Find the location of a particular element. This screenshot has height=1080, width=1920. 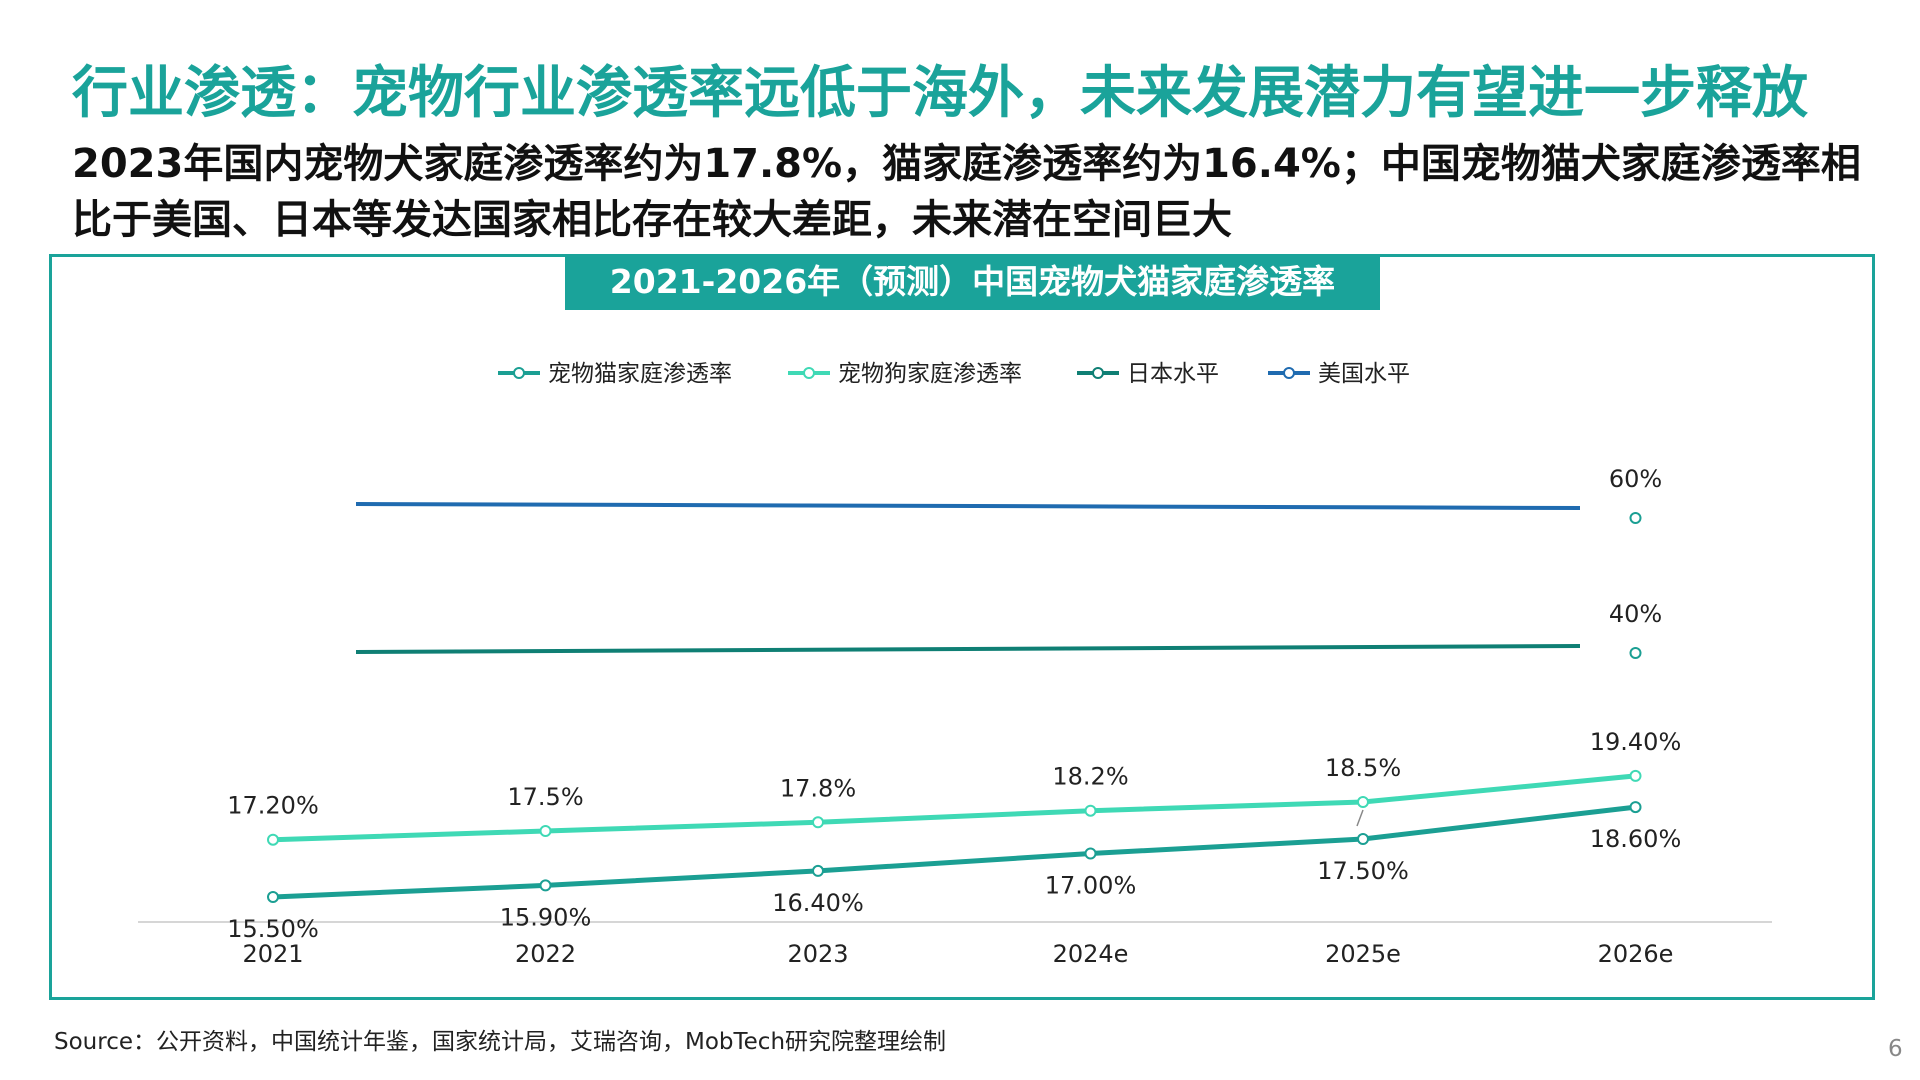

chart-legend: 宠物猫家庭渗透率 宠物狗家庭渗透率 日本水平 美国水平 is located at coordinates (954, 374).